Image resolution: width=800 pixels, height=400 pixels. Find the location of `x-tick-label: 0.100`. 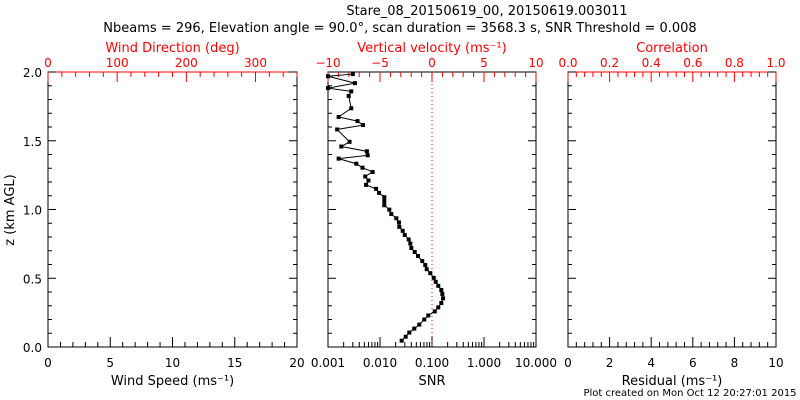

x-tick-label: 0.100 is located at coordinates (432, 363).